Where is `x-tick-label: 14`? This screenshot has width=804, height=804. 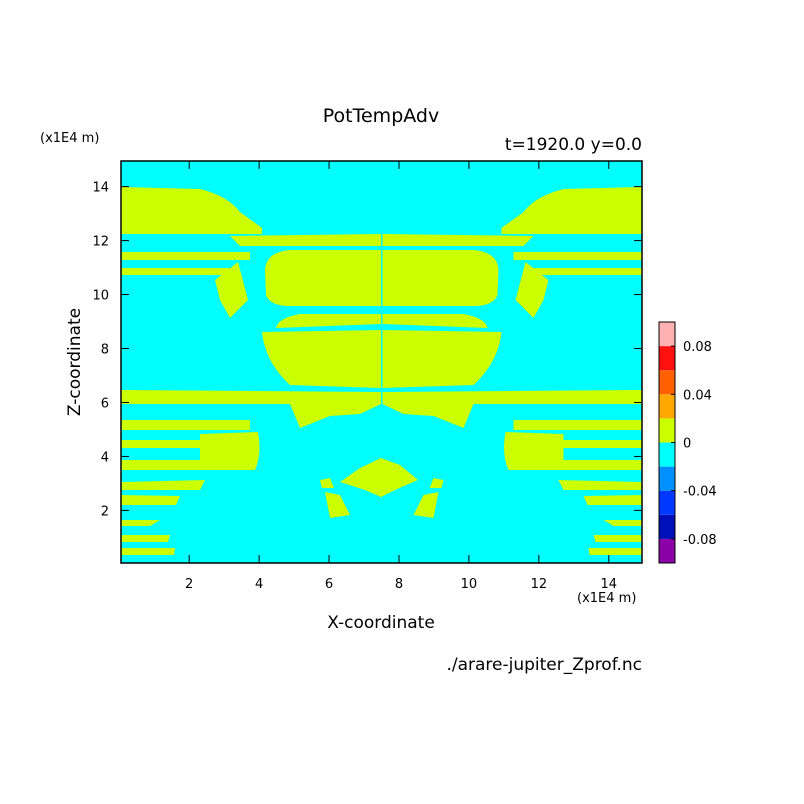
x-tick-label: 14 is located at coordinates (609, 584).